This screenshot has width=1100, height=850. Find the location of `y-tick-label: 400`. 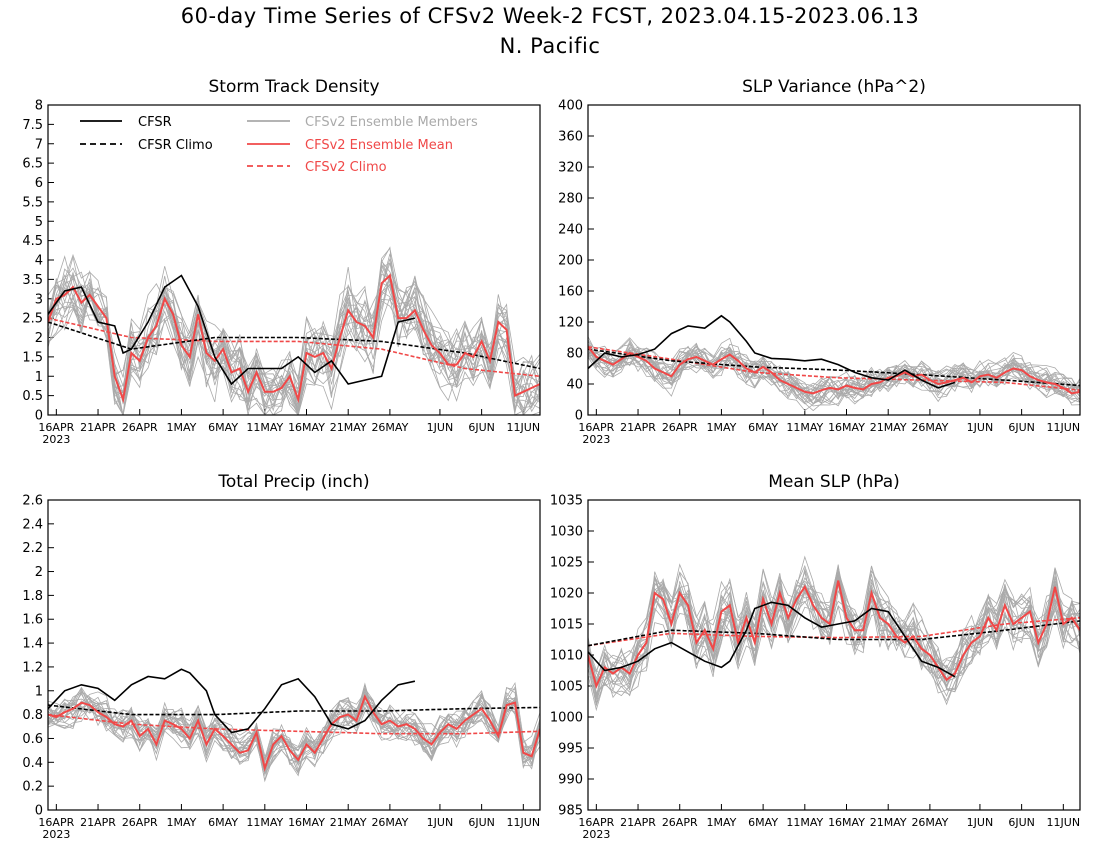

y-tick-label: 400 is located at coordinates (570, 106).